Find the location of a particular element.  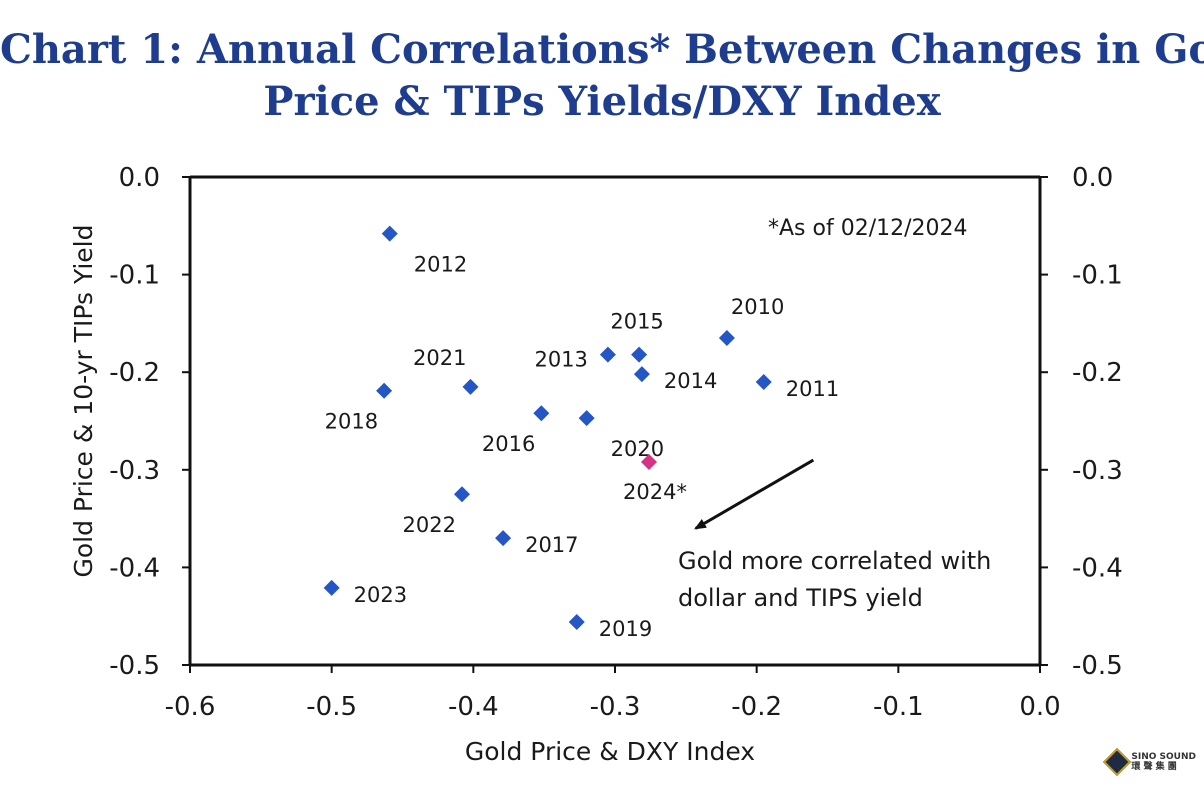

data-point-2015 is located at coordinates (639, 354).